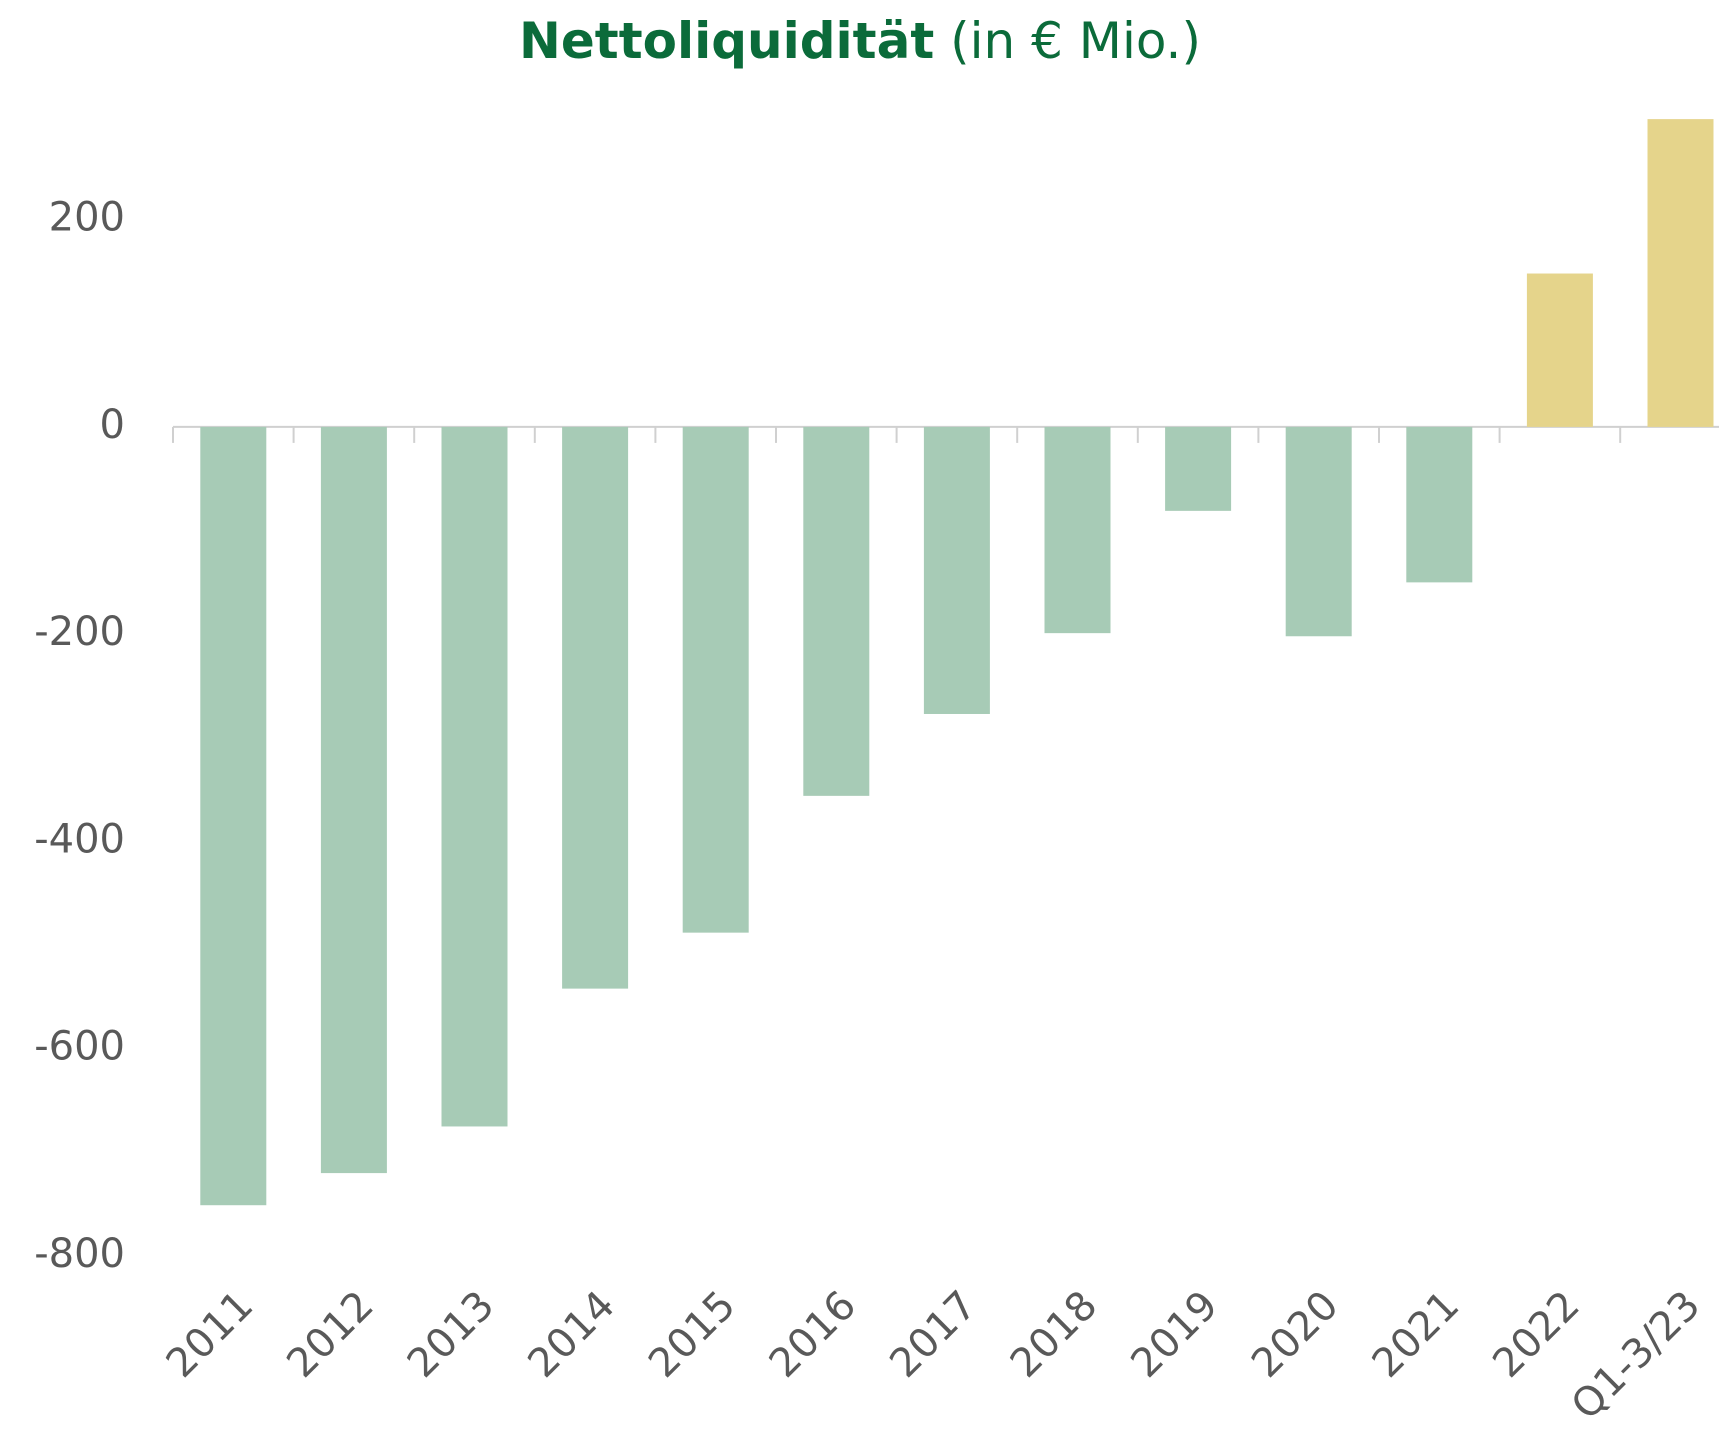 The image size is (1719, 1440). I want to click on x-tick-label: 2022, so click(1536, 1334).